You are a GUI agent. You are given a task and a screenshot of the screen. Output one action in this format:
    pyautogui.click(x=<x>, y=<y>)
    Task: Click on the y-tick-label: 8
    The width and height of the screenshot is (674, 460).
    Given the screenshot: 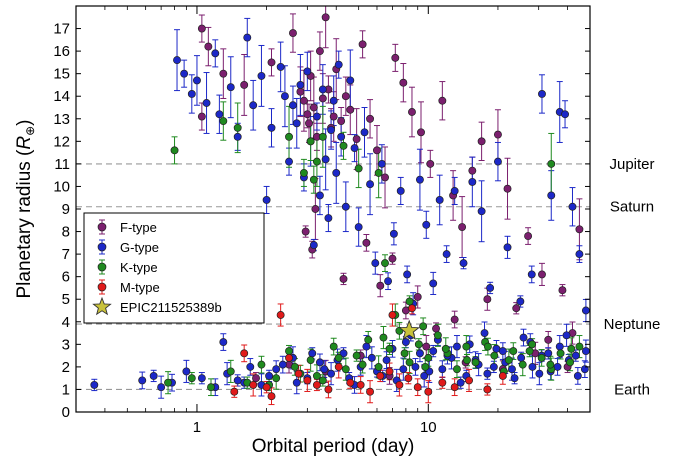 What is the action you would take?
    pyautogui.click(x=66, y=232)
    